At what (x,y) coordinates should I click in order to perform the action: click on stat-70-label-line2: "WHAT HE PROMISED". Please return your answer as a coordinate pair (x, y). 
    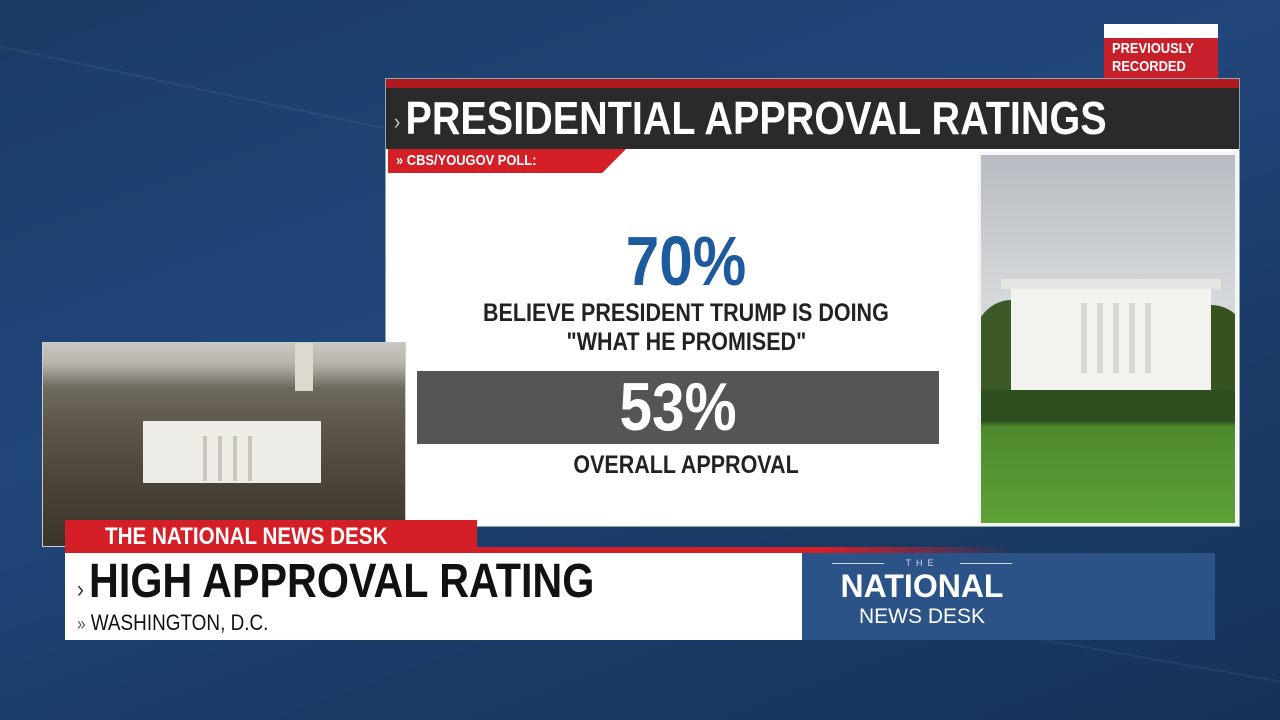
    Looking at the image, I should click on (686, 342).